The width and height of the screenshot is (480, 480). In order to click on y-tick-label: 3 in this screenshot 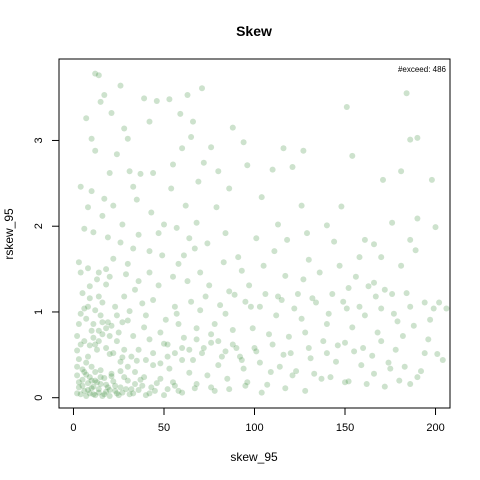, I will do `click(39, 140)`.